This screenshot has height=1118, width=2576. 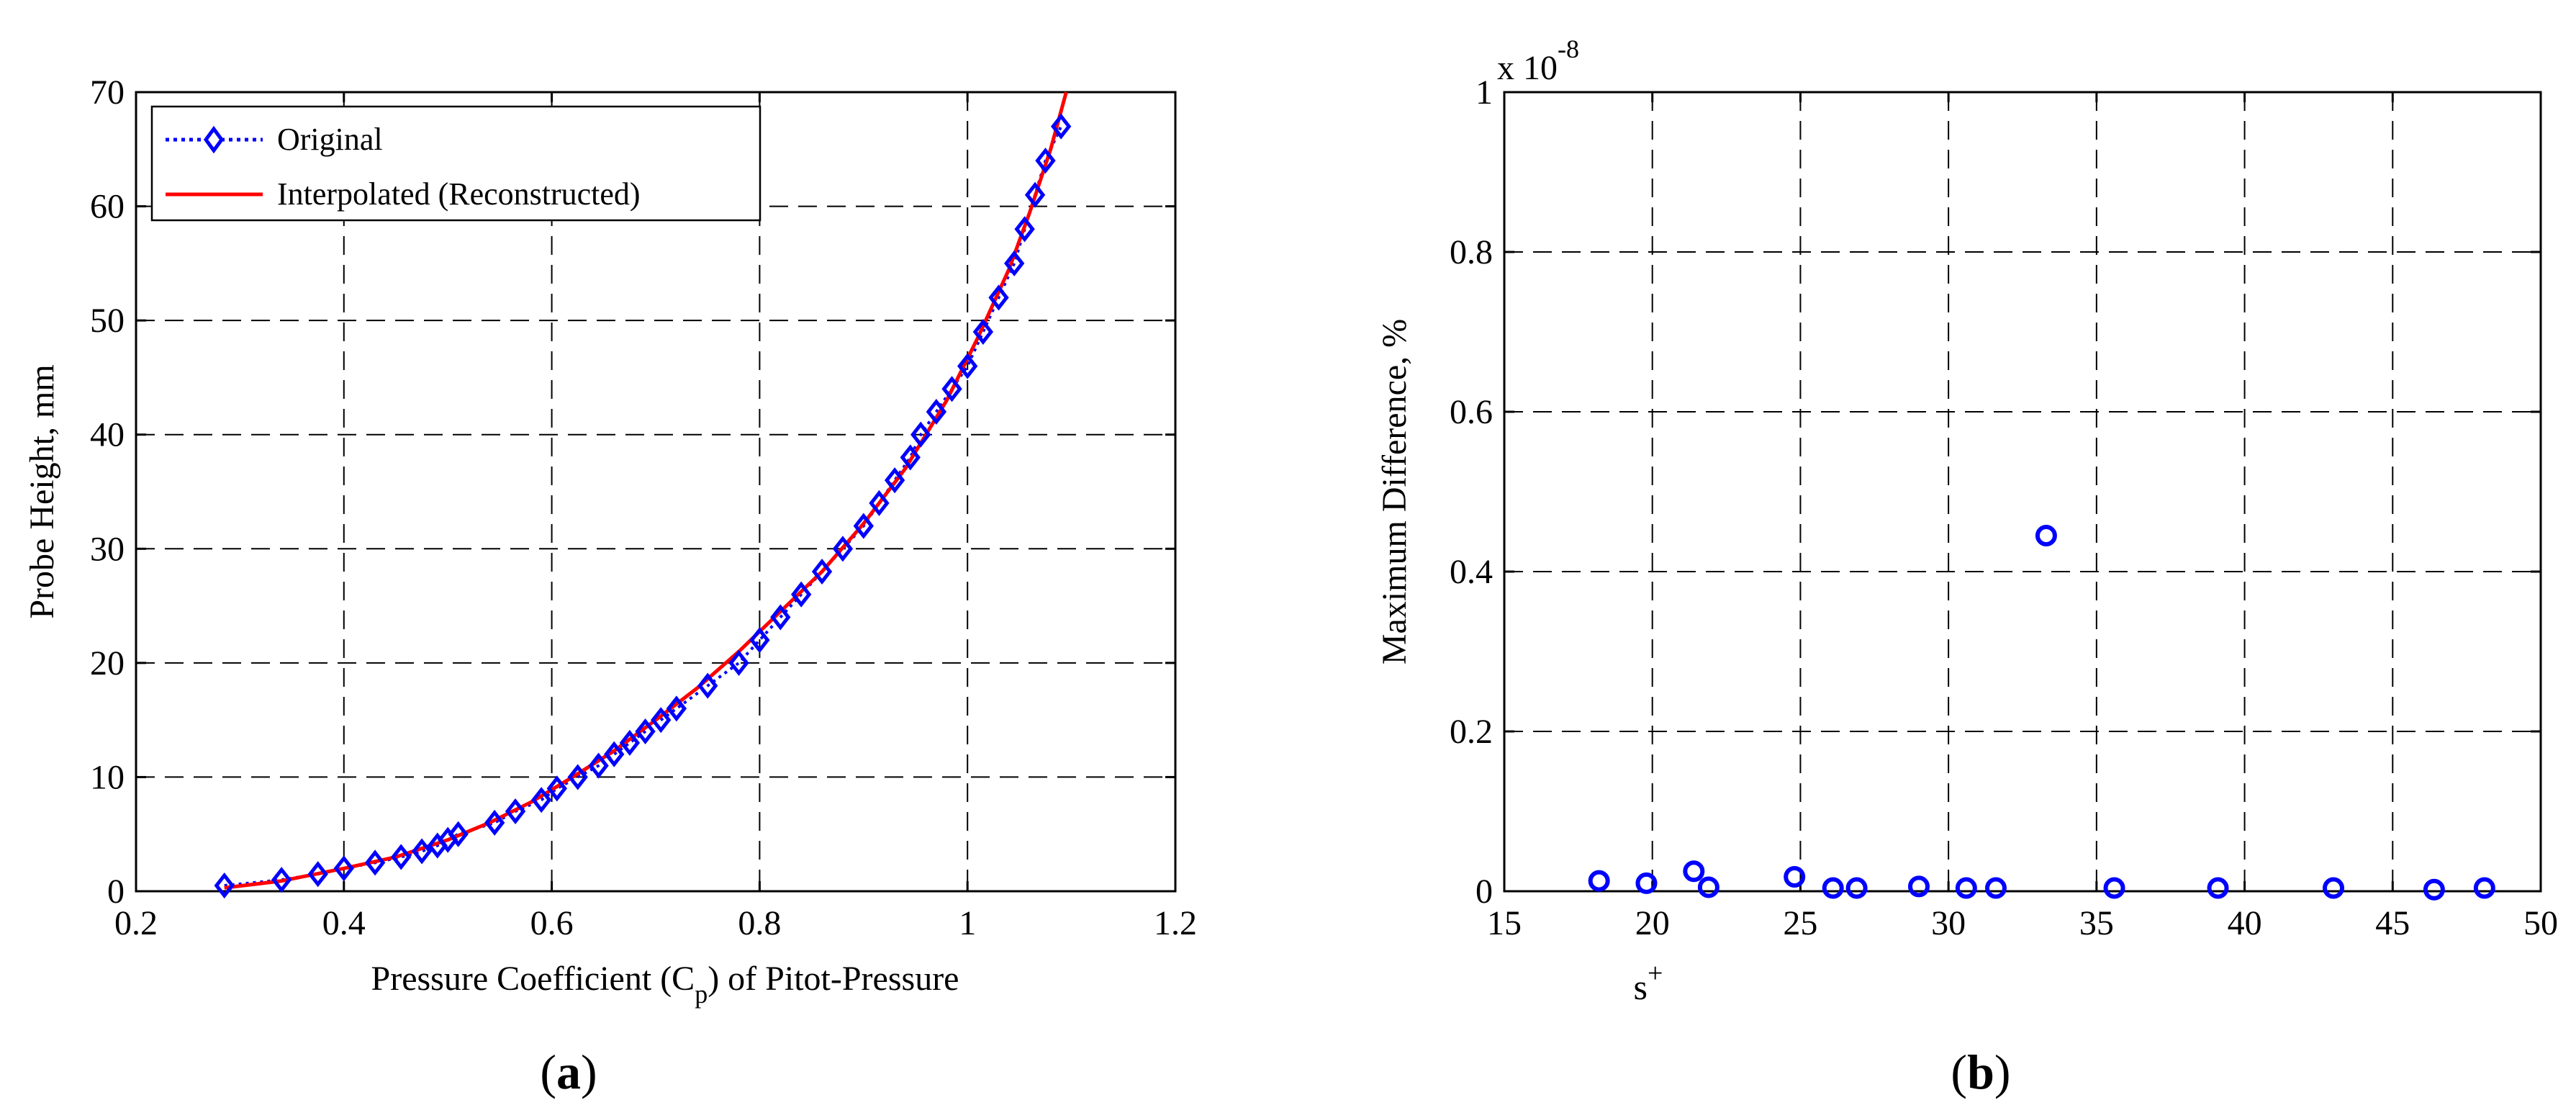 I want to click on panel-b-exponent: x 10-8, so click(x=1538, y=61).